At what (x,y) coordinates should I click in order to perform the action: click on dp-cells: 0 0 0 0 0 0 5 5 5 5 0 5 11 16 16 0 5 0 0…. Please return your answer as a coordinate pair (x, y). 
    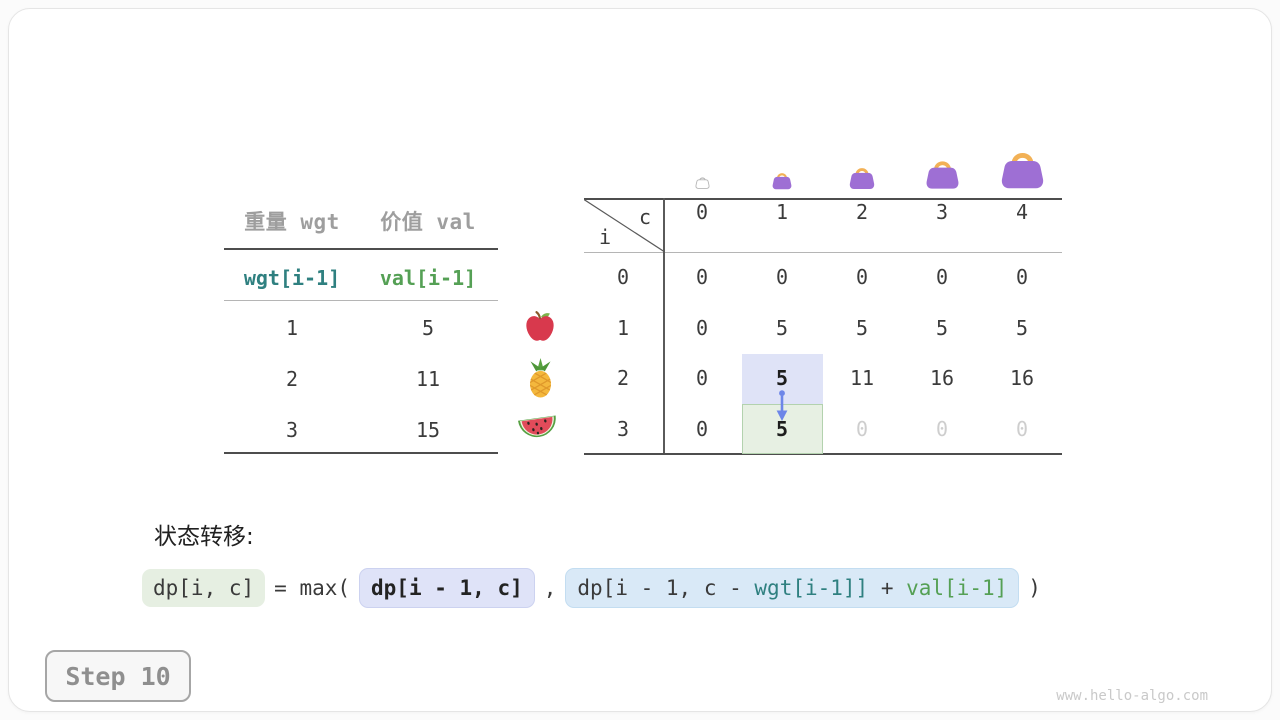
    Looking at the image, I should click on (862, 353).